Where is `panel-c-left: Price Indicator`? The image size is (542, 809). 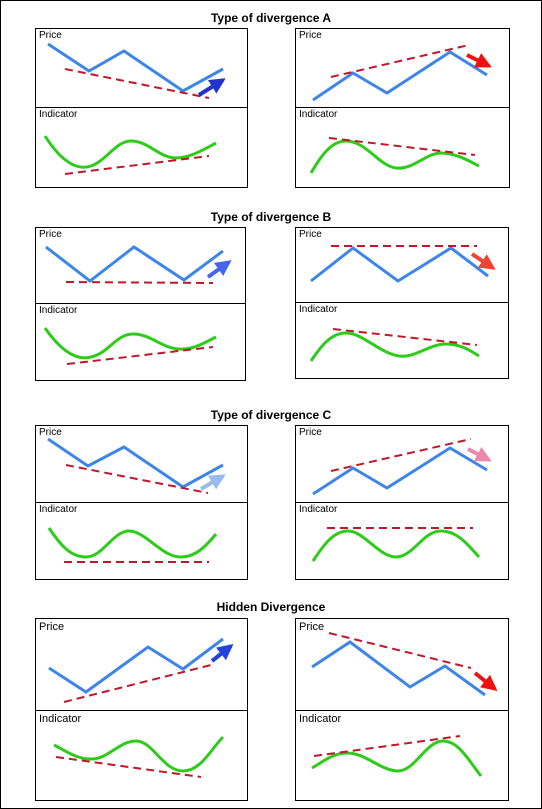 panel-c-left: Price Indicator is located at coordinates (141, 502).